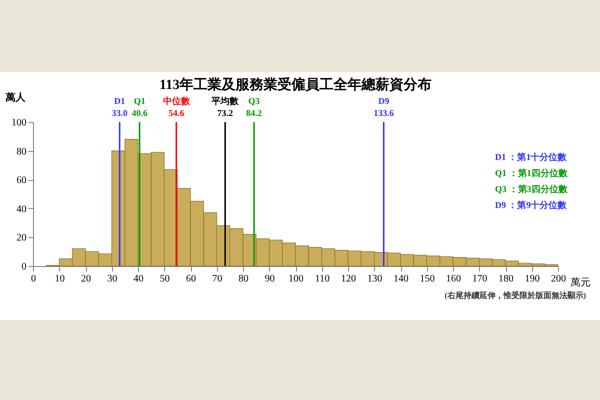 This screenshot has height=400, width=600. What do you see at coordinates (296, 279) in the screenshot?
I see `x-tick-label: 100` at bounding box center [296, 279].